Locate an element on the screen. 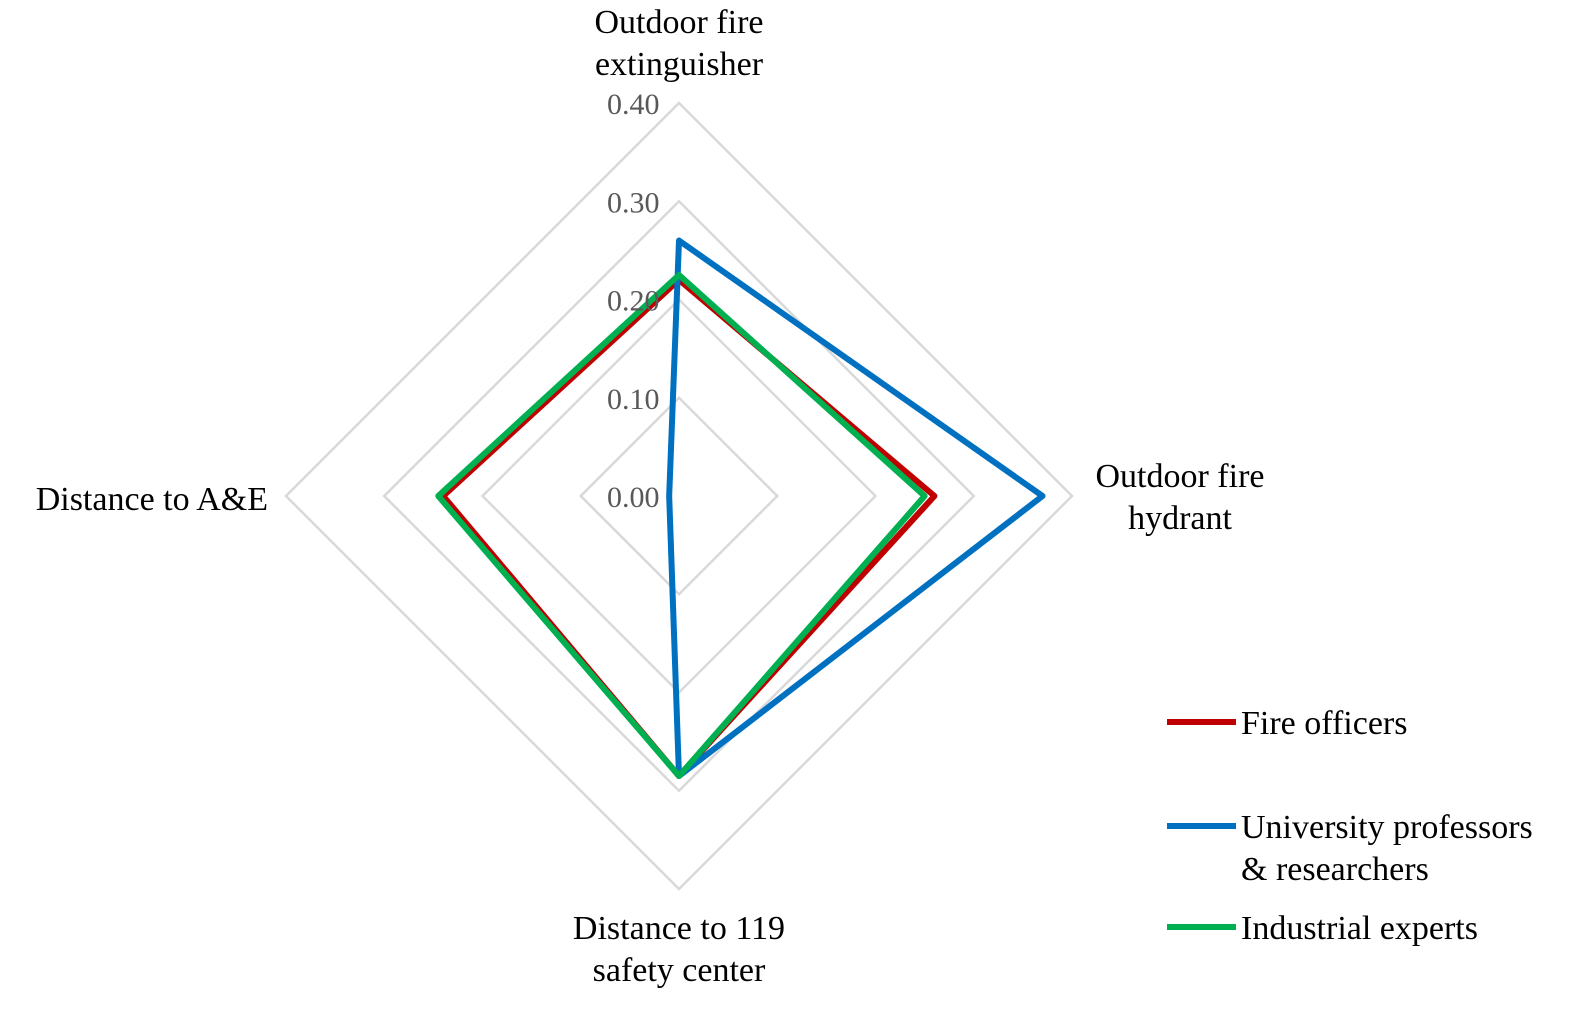 The height and width of the screenshot is (1012, 1569). axis-tick-labels: 0.00 0.10 0.20 0.30 0.40 is located at coordinates (633, 301).